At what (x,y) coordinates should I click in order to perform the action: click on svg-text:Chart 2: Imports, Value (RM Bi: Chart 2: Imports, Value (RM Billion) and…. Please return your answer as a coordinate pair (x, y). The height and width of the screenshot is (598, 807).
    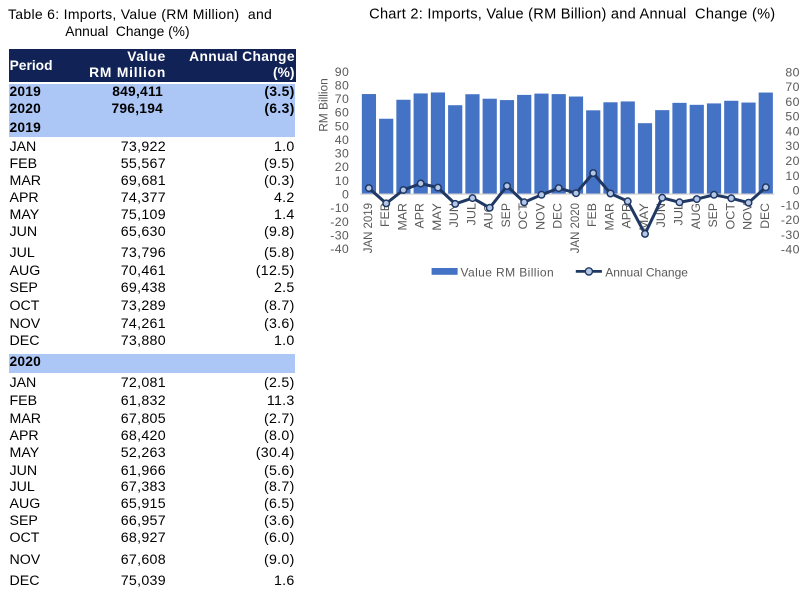
    Looking at the image, I should click on (572, 15).